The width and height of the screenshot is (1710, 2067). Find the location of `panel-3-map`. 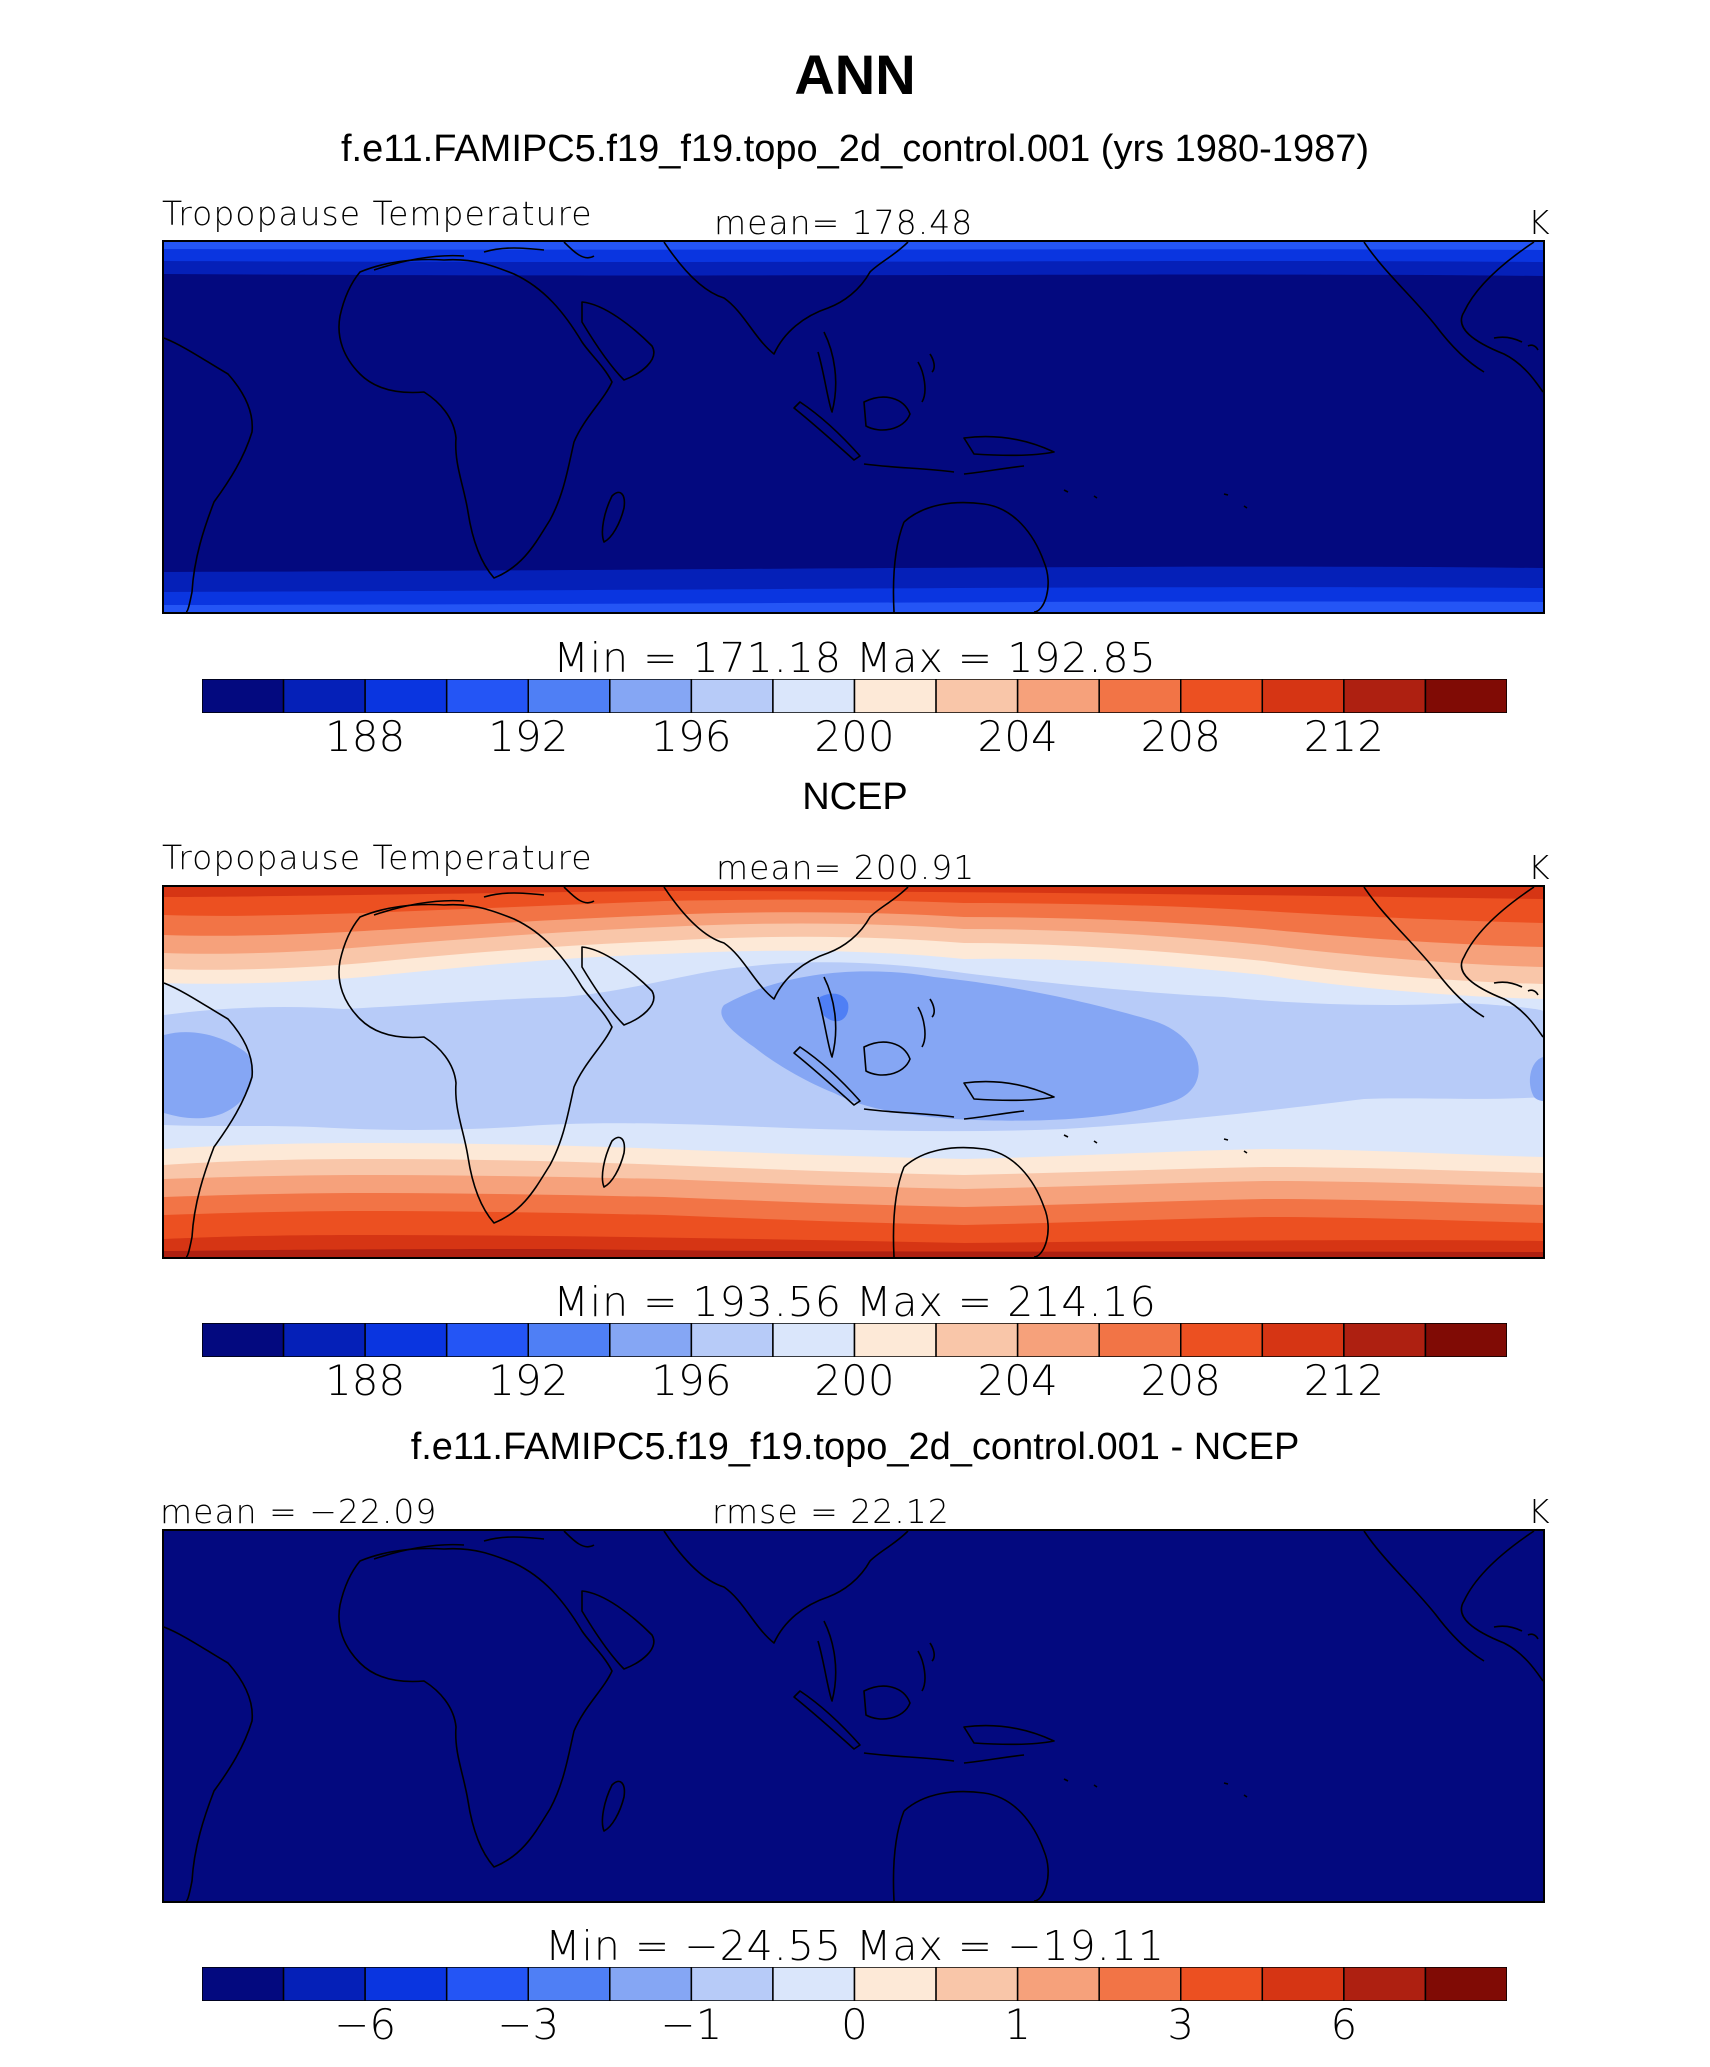

panel-3-map is located at coordinates (853, 1716).